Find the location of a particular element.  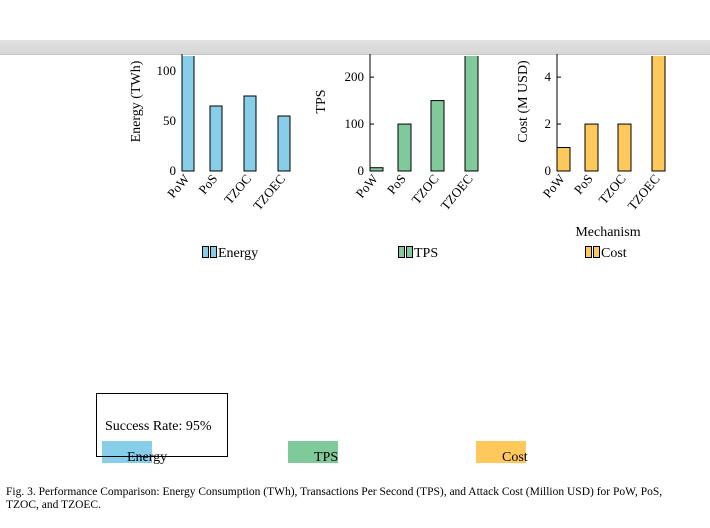

panel-energy-bar-tzoc is located at coordinates (250, 133).